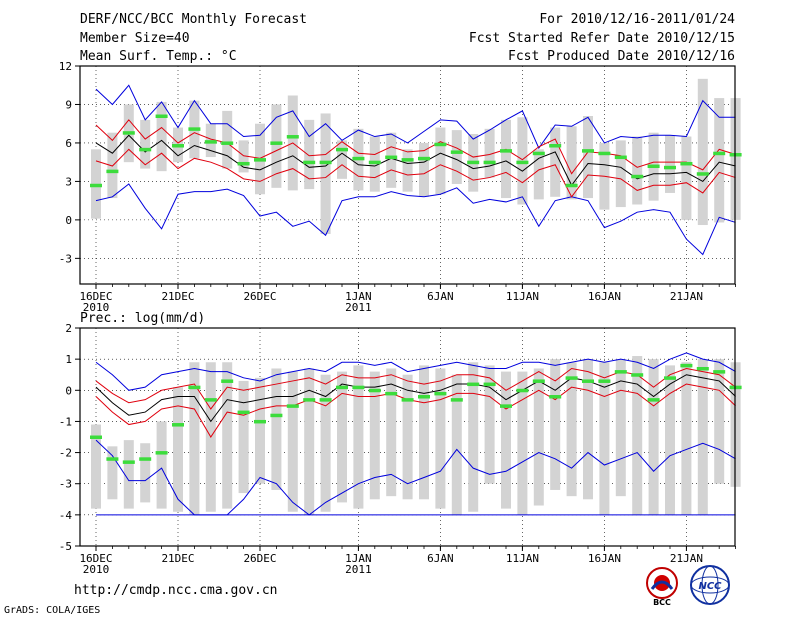  I want to click on prec-max-line, so click(415, 371).